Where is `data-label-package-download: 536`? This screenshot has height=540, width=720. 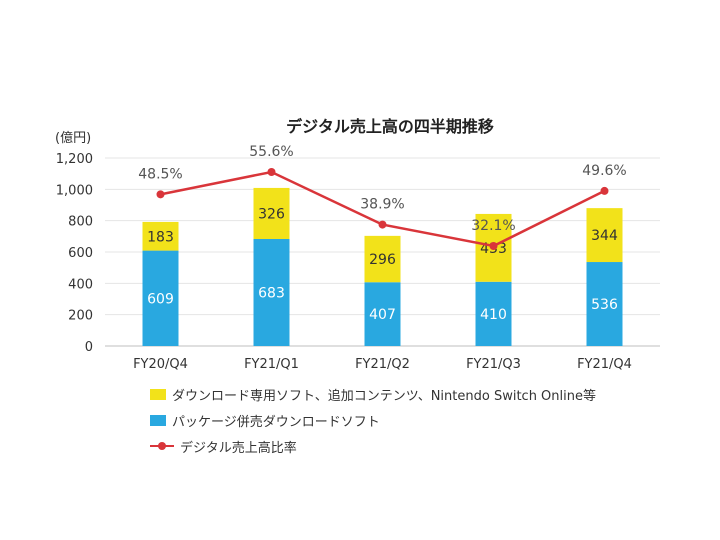
data-label-package-download: 536 is located at coordinates (604, 305).